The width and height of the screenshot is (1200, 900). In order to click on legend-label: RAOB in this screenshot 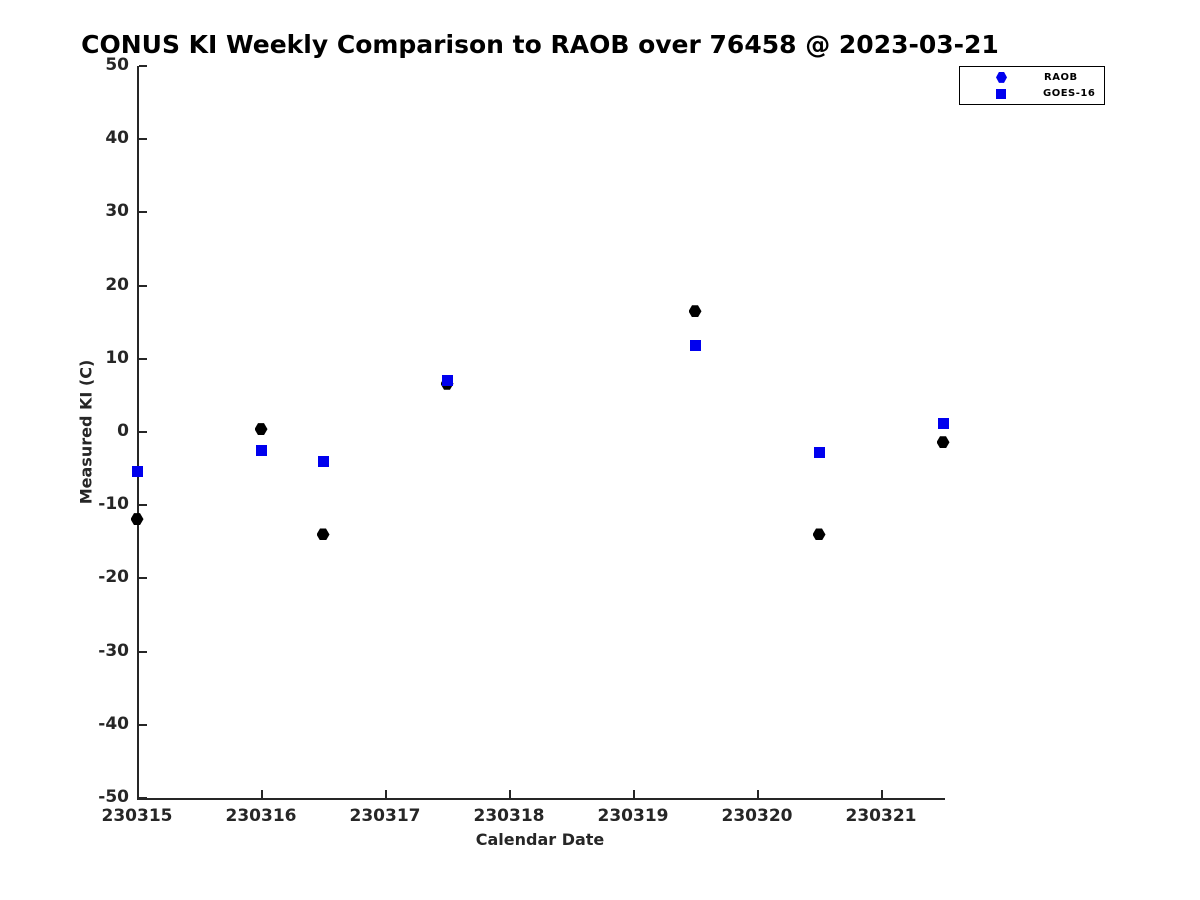, I will do `click(1061, 77)`.